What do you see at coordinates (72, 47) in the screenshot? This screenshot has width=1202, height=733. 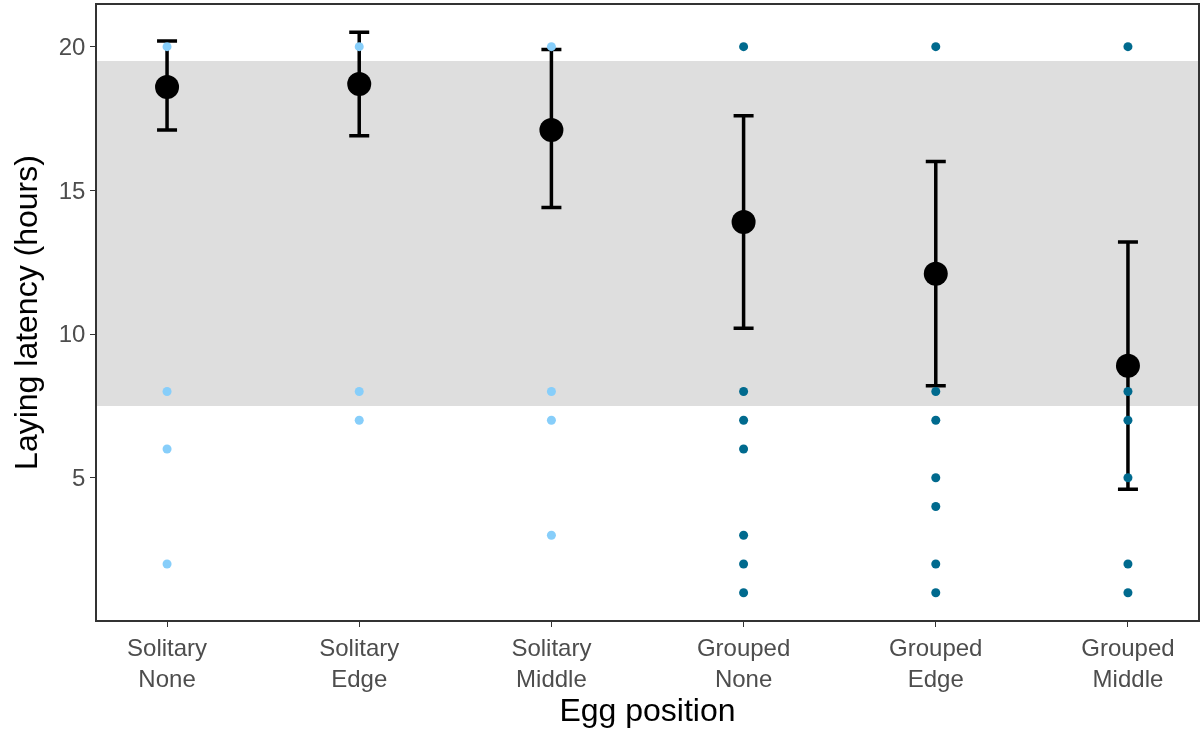 I see `y-tick-label: 20` at bounding box center [72, 47].